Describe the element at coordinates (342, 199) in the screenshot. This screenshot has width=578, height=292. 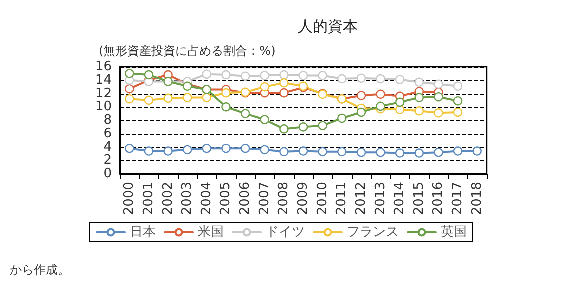
I see `x-tick-label: 2011` at that location.